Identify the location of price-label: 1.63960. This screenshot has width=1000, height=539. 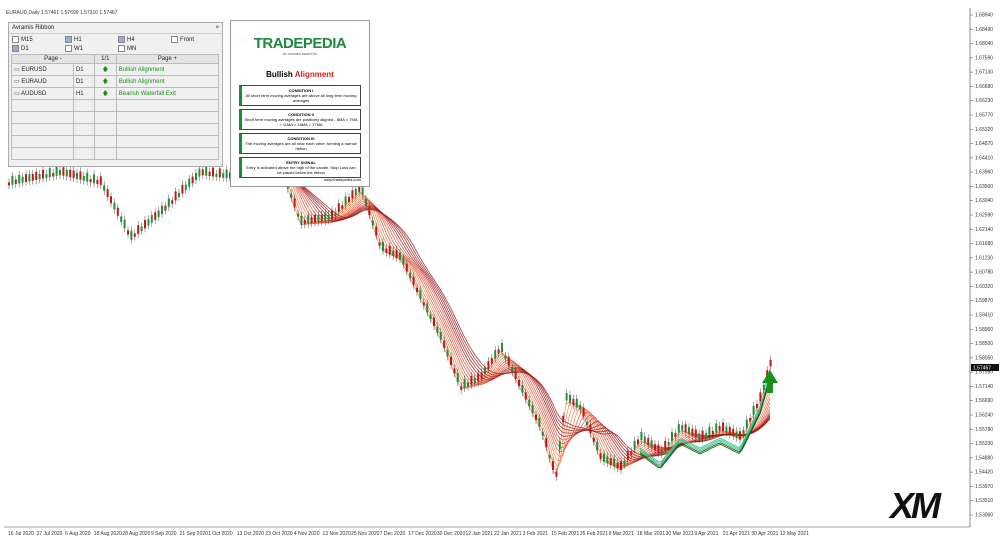
(984, 173).